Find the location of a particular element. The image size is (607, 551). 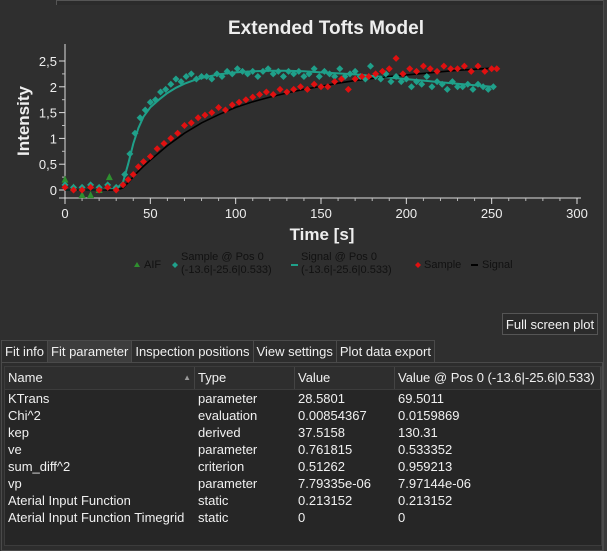

table-row: ve parameter 0.761815 0.533352 is located at coordinates (303, 449).